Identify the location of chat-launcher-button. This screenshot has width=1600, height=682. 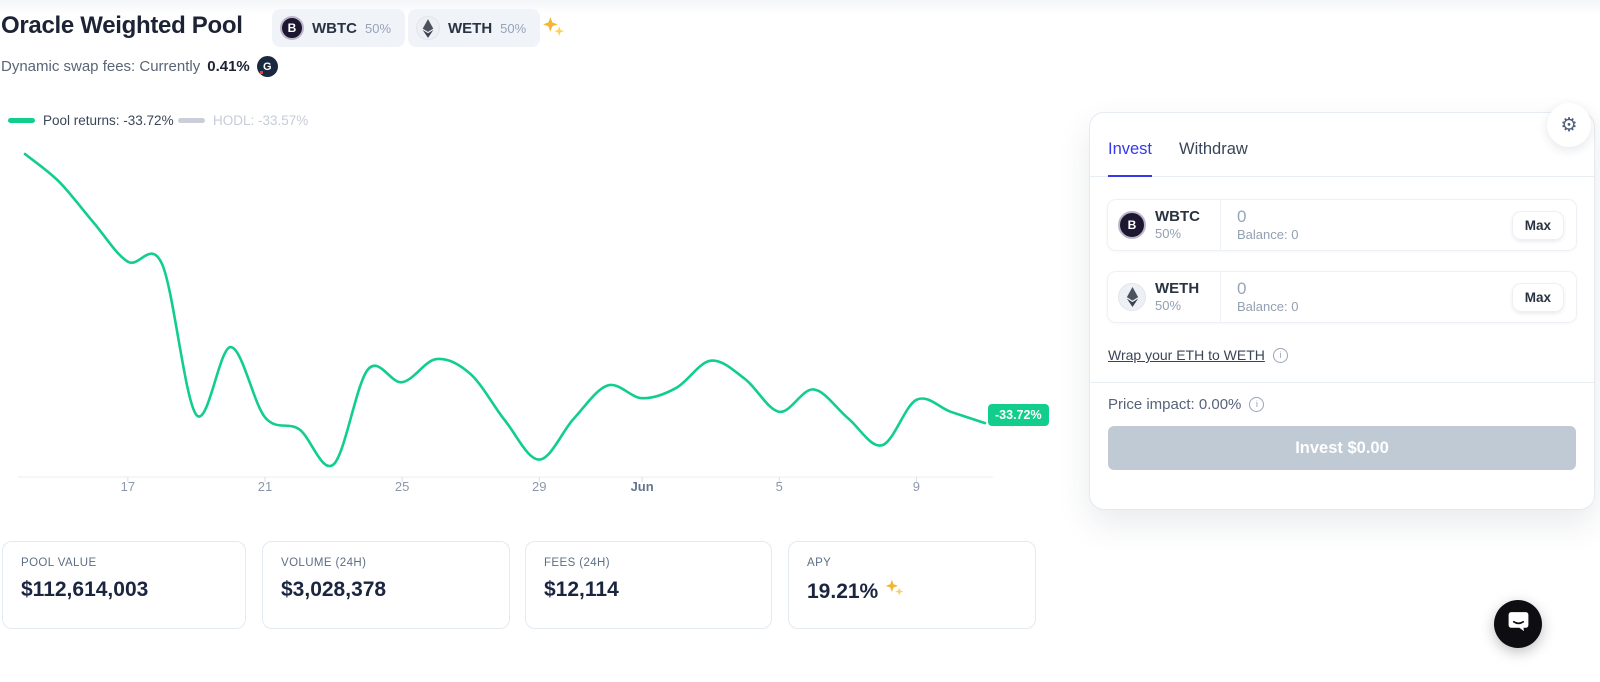
(1518, 624).